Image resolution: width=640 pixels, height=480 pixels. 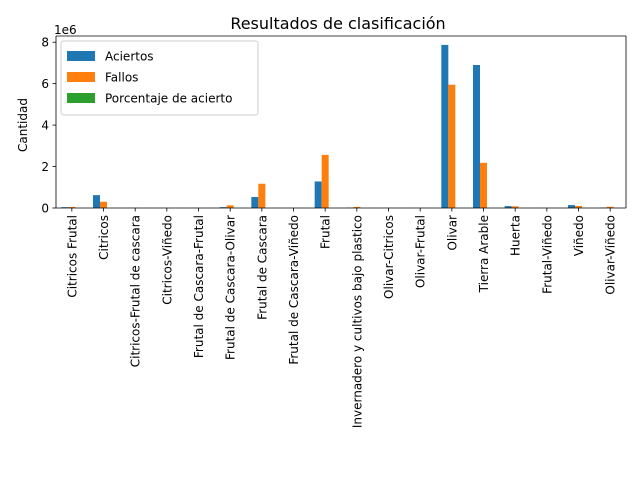 What do you see at coordinates (104, 237) in the screenshot?
I see `x-tick-label: Citricos` at bounding box center [104, 237].